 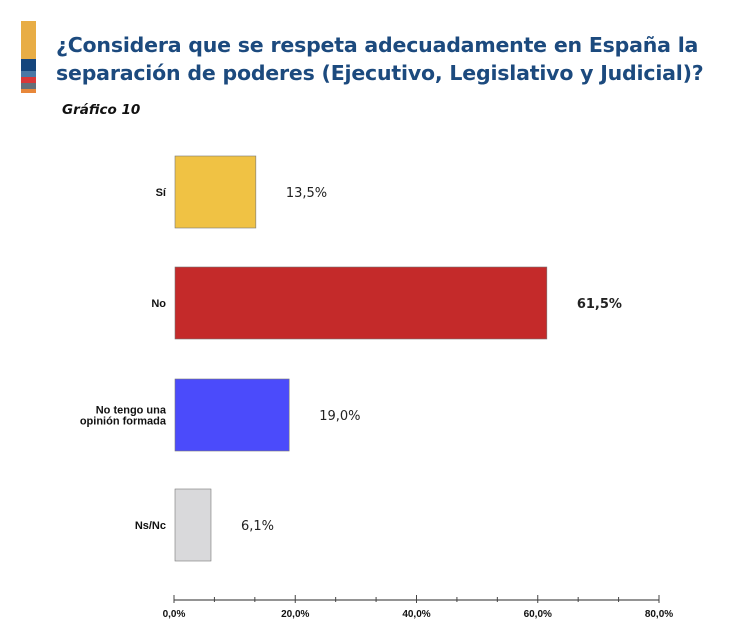 What do you see at coordinates (295, 614) in the screenshot?
I see `x-tick-label: 20,0%` at bounding box center [295, 614].